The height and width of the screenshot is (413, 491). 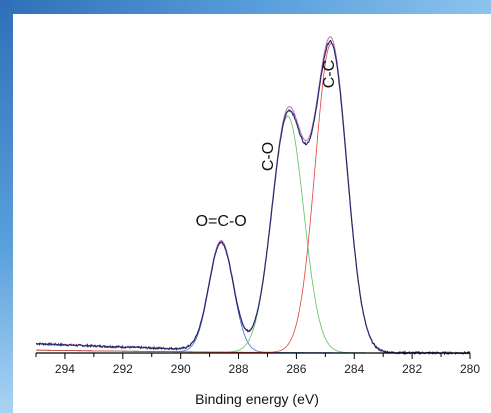 What do you see at coordinates (123, 369) in the screenshot?
I see `x-tick-label: 292` at bounding box center [123, 369].